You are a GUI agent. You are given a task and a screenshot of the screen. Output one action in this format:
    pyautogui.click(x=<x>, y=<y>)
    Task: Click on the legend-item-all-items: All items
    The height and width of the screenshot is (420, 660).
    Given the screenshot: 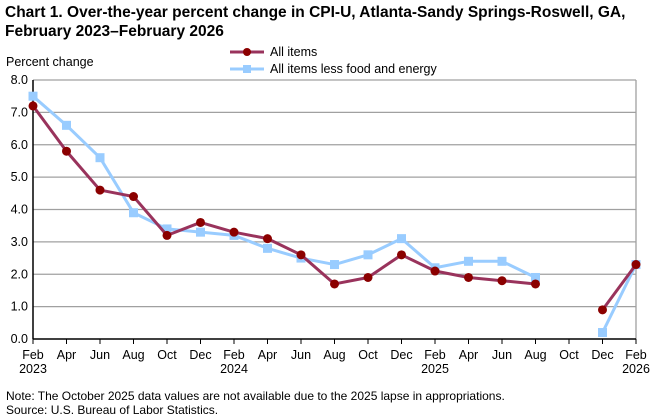 What is the action you would take?
    pyautogui.click(x=333, y=51)
    